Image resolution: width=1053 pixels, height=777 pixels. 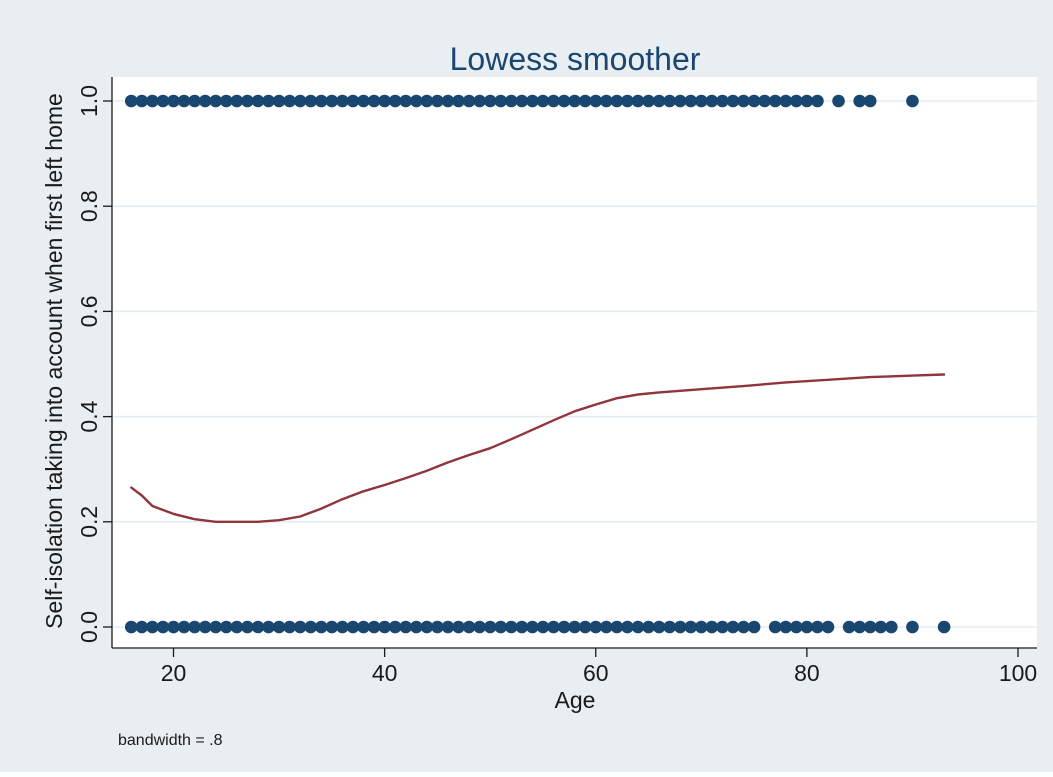 What do you see at coordinates (94, 364) in the screenshot?
I see `y-axis-ticks: 0.0 0.2 0.4 0.6 0.8 1.0` at bounding box center [94, 364].